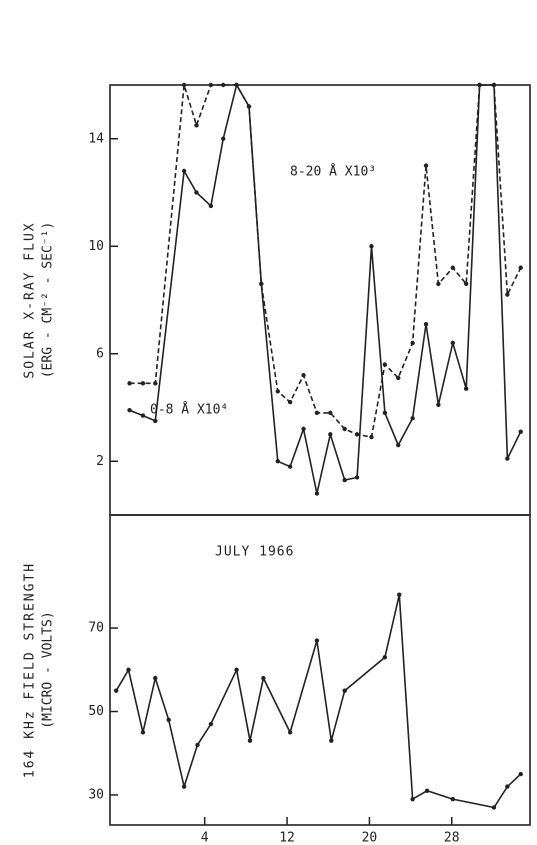 This screenshot has width=537, height=845. What do you see at coordinates (370, 838) in the screenshot?
I see `x-tick-label: 20` at bounding box center [370, 838].